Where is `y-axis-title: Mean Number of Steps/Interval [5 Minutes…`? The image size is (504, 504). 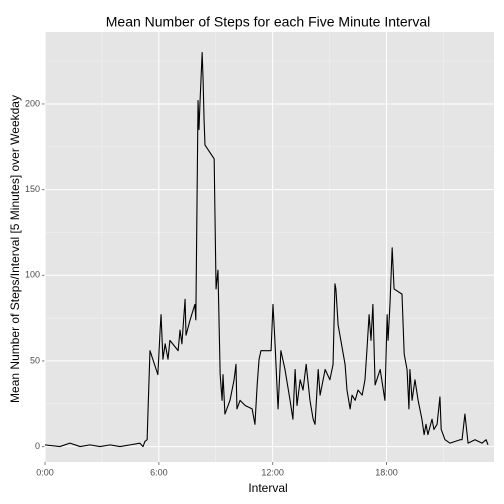 y-axis-title: Mean Number of Steps/Interval [5 Minutes… is located at coordinates (15, 249).